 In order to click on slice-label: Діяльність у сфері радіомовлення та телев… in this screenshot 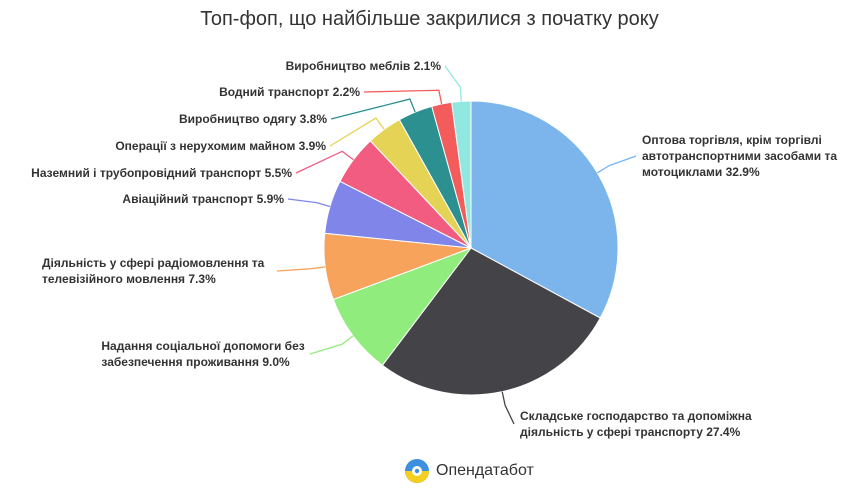, I will do `click(153, 271)`.